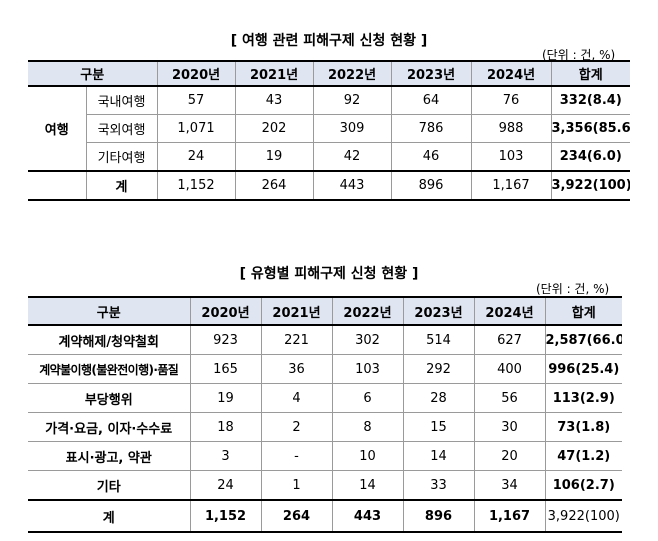 The image size is (658, 541). I want to click on cell: 400, so click(509, 369).